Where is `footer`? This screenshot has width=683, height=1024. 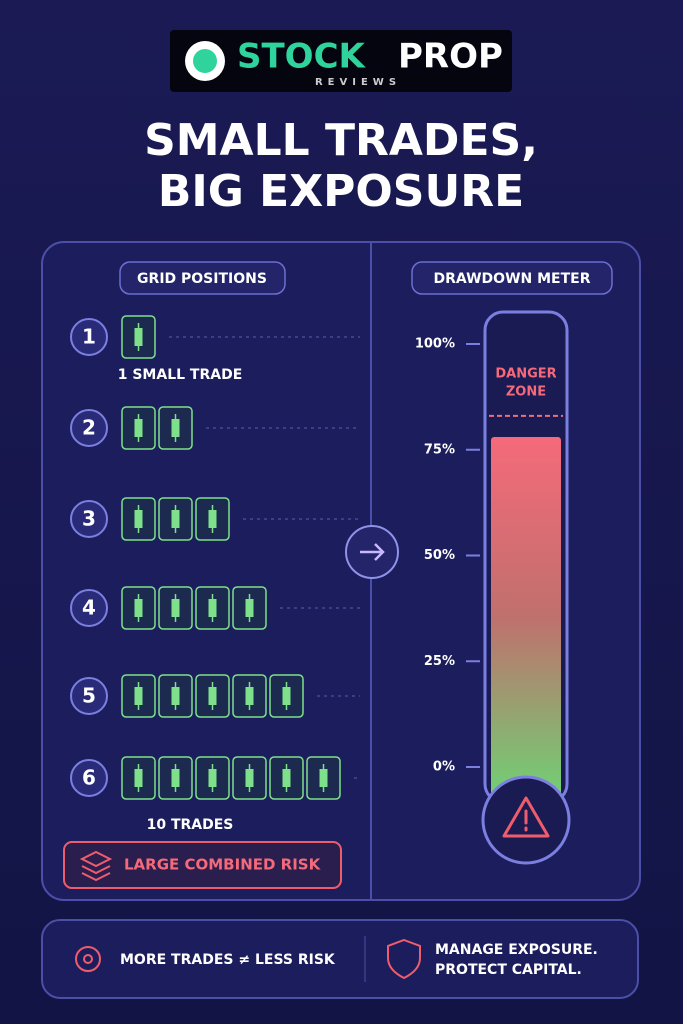
footer is located at coordinates (340, 959).